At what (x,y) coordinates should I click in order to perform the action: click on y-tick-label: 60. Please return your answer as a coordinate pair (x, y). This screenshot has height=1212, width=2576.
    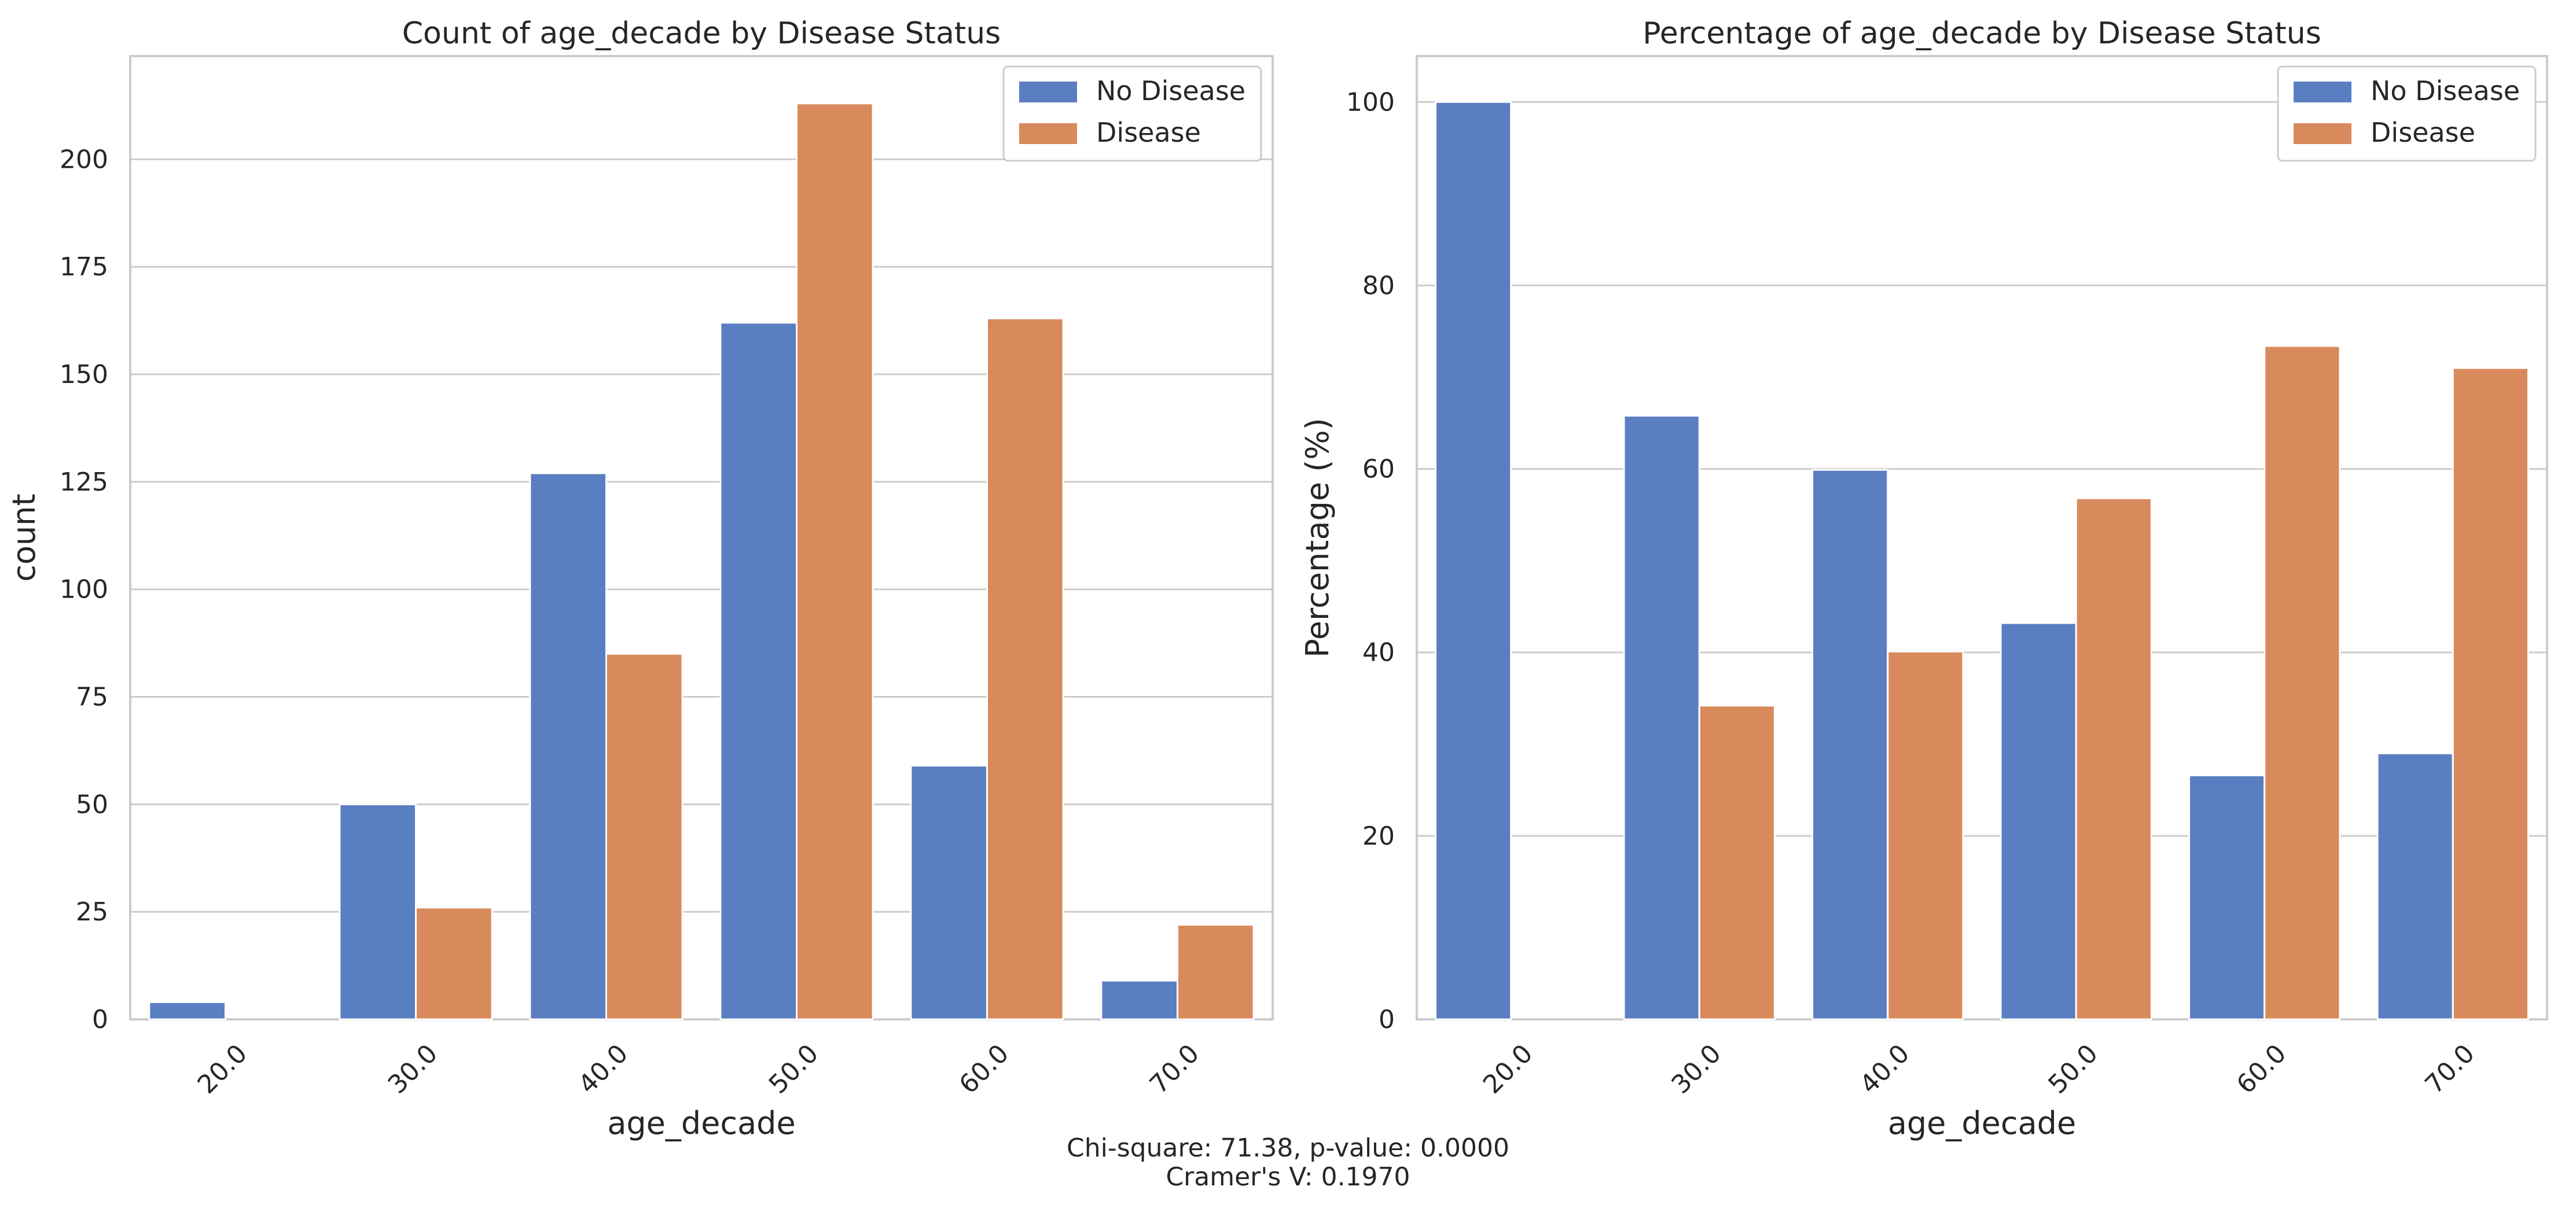
    Looking at the image, I should click on (1378, 469).